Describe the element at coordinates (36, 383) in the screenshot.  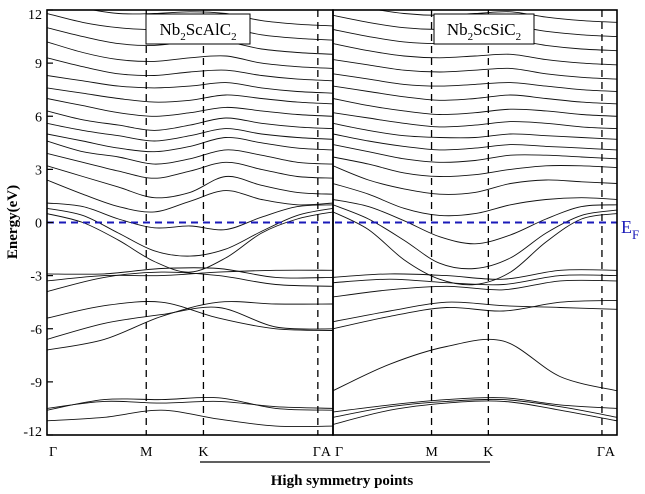
I see `y-tick-label-1: -9` at that location.